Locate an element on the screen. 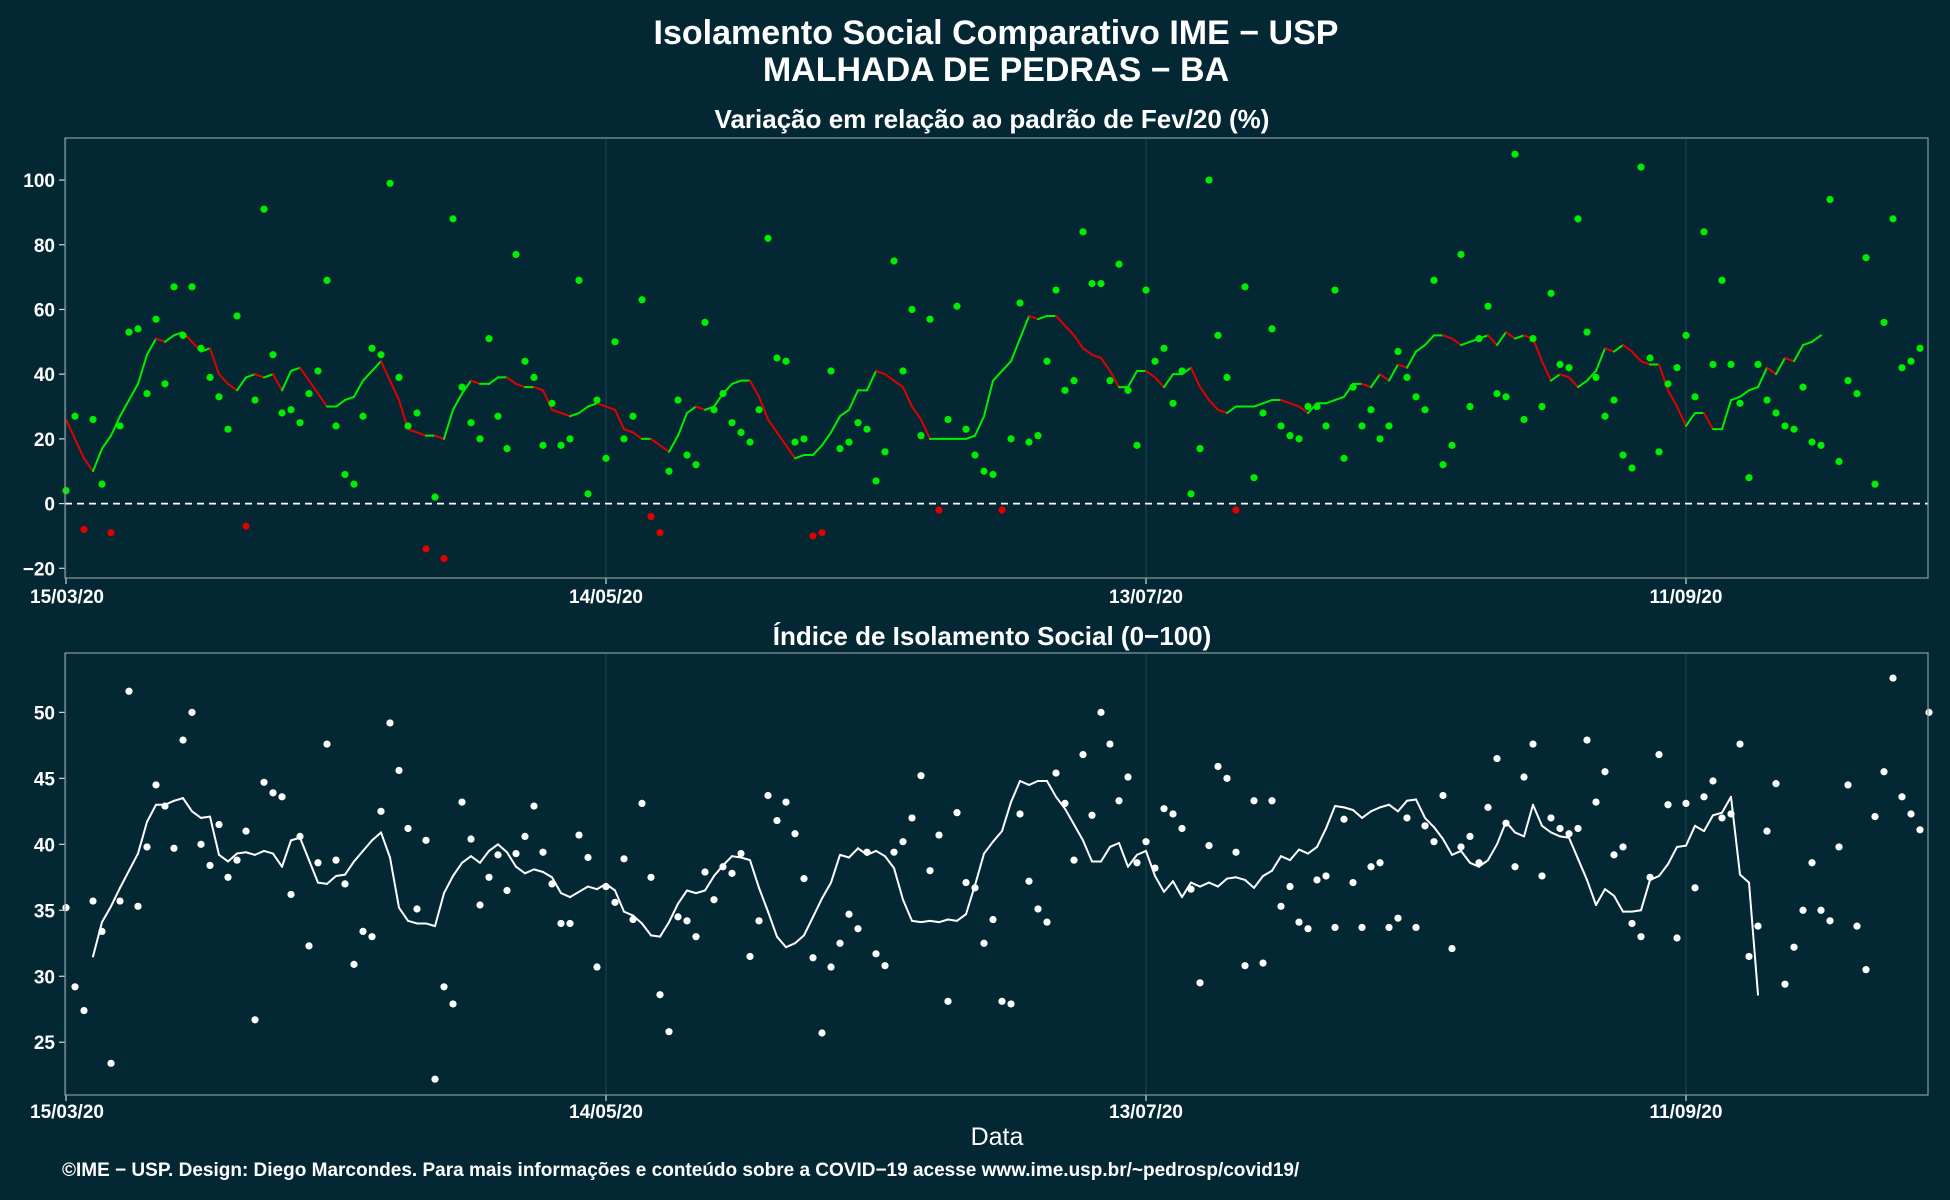  y-tick-label: 20 is located at coordinates (44, 440).